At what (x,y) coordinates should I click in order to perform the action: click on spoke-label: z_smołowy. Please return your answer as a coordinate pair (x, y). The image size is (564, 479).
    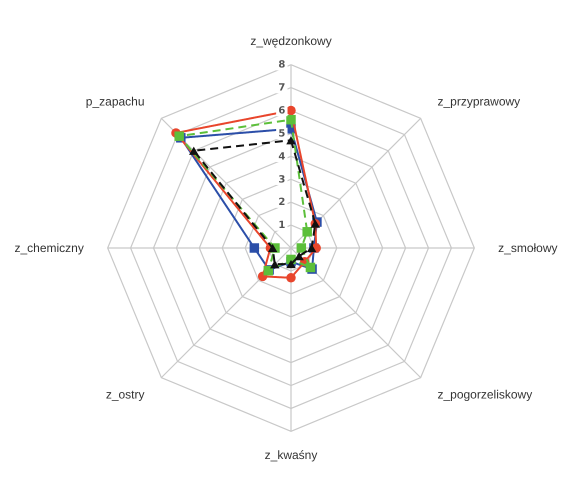
    Looking at the image, I should click on (528, 248).